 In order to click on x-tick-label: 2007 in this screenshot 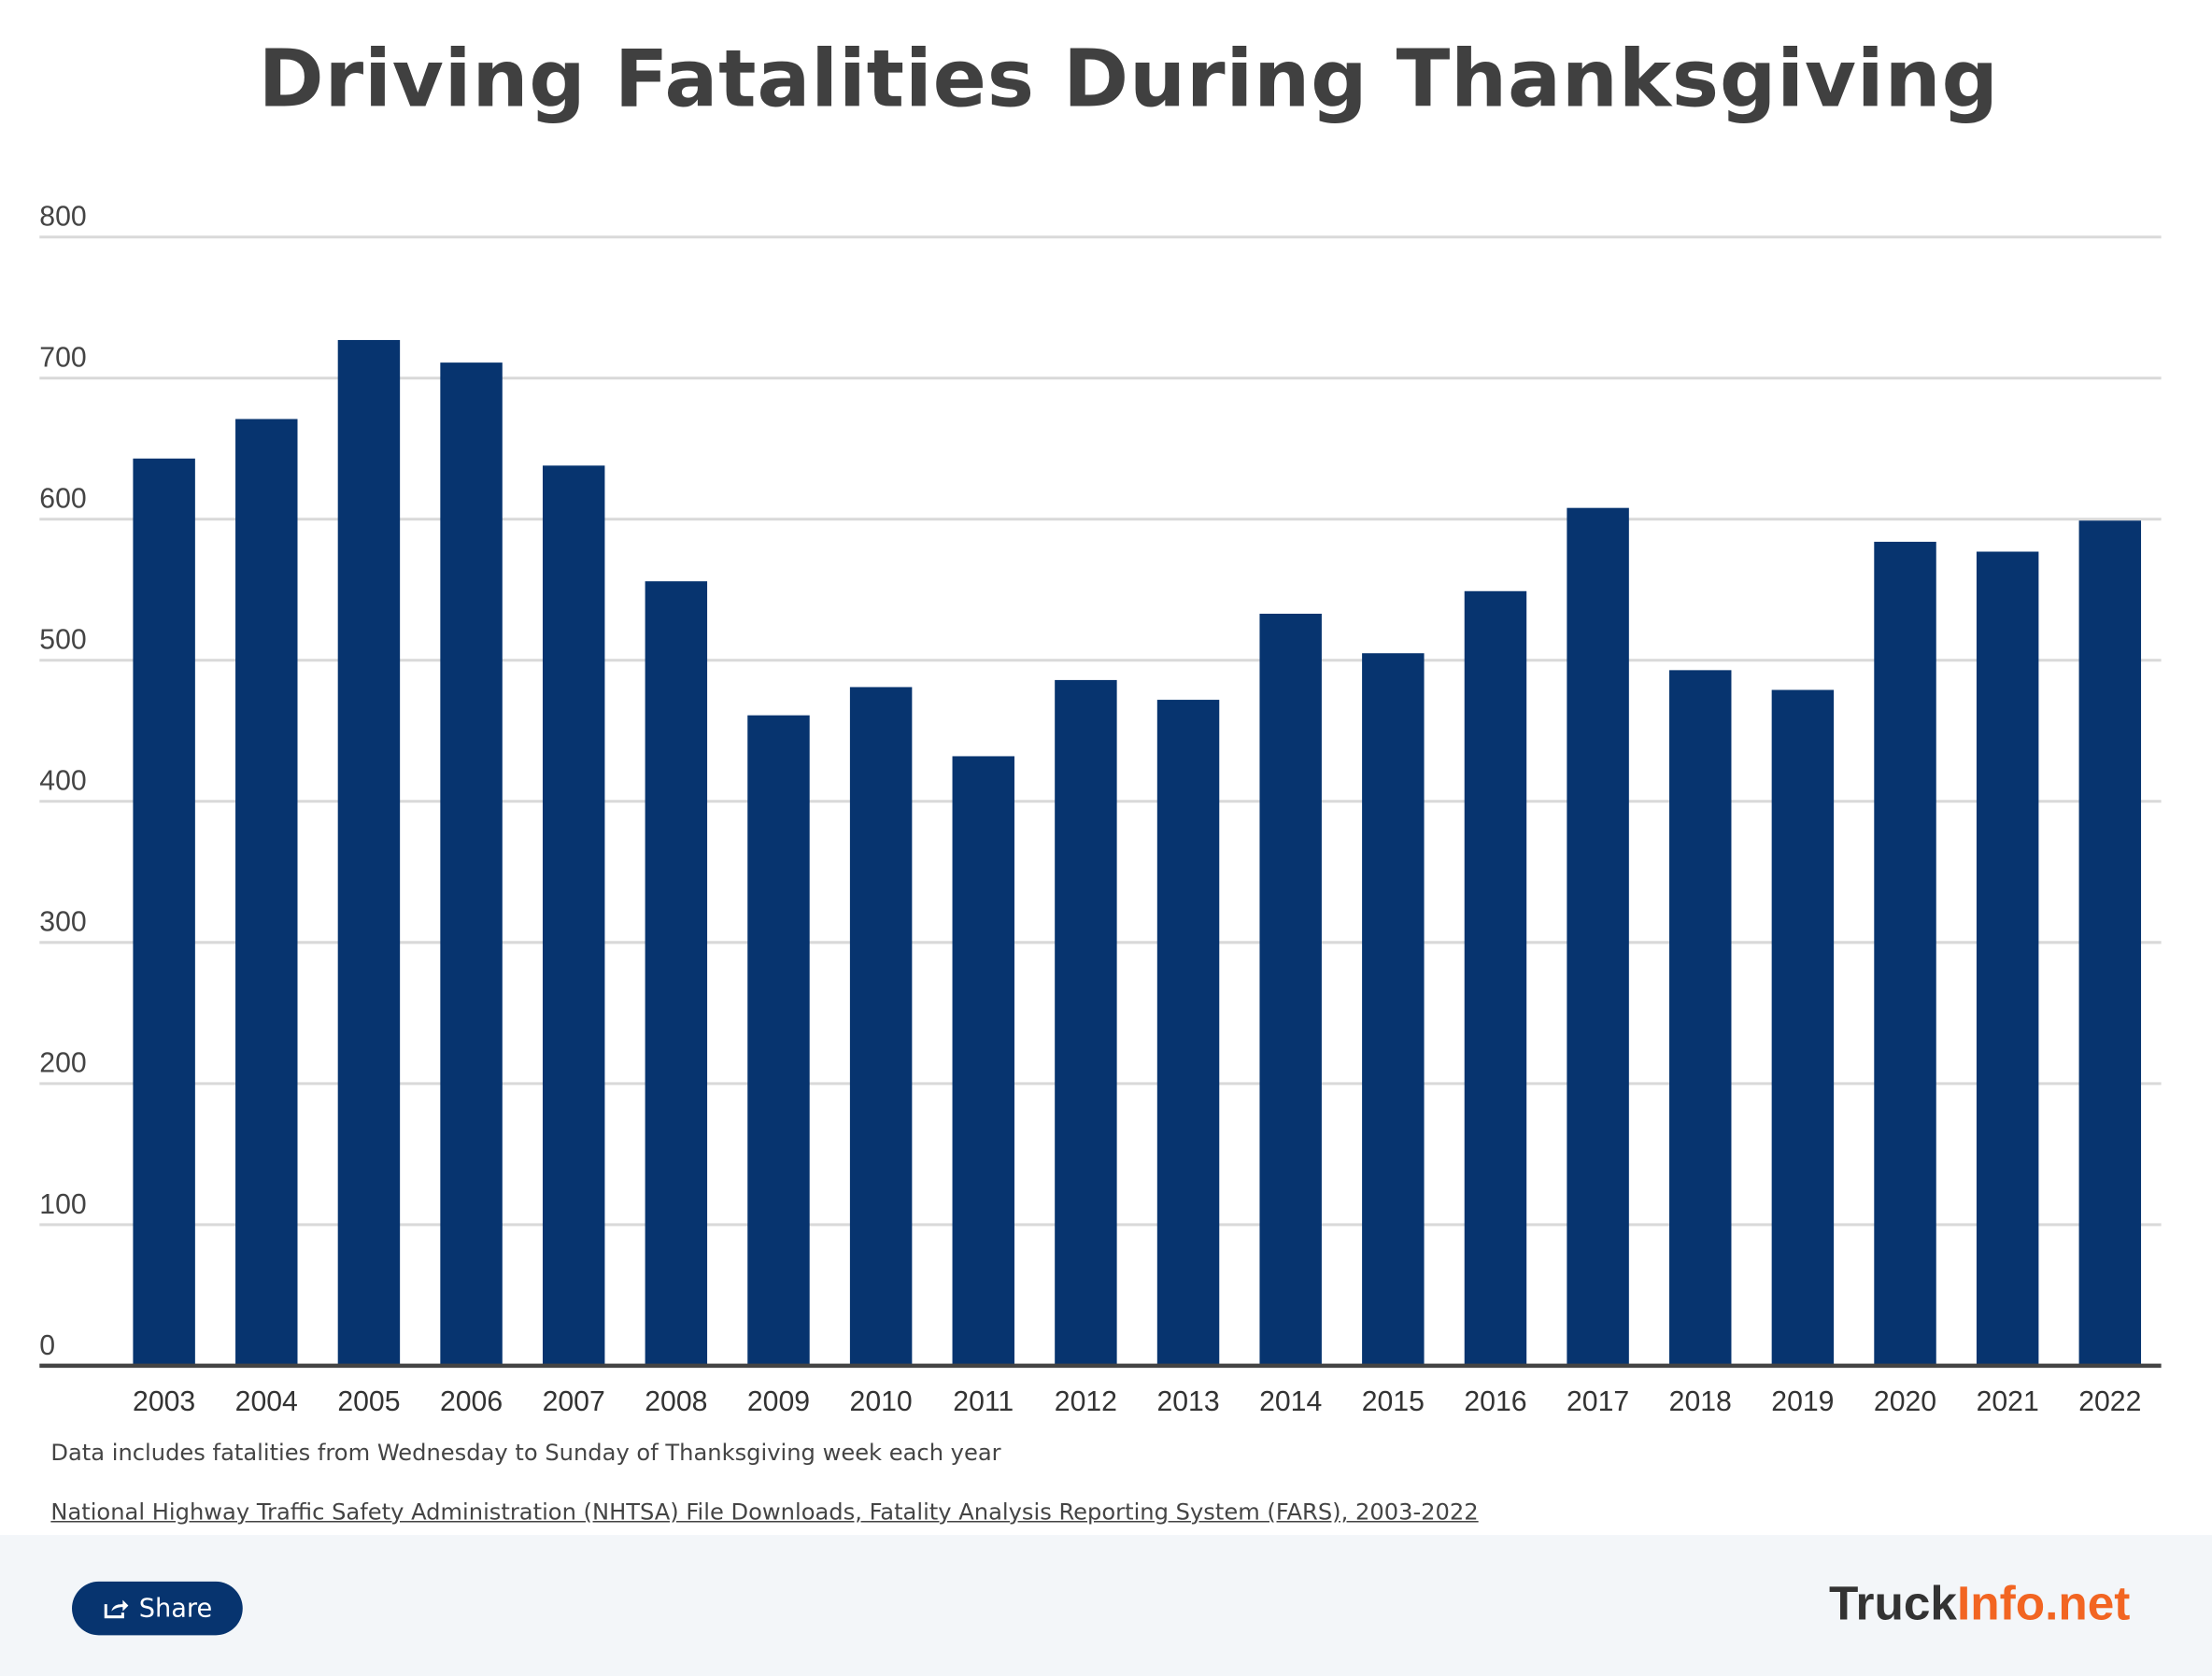, I will do `click(574, 1401)`.